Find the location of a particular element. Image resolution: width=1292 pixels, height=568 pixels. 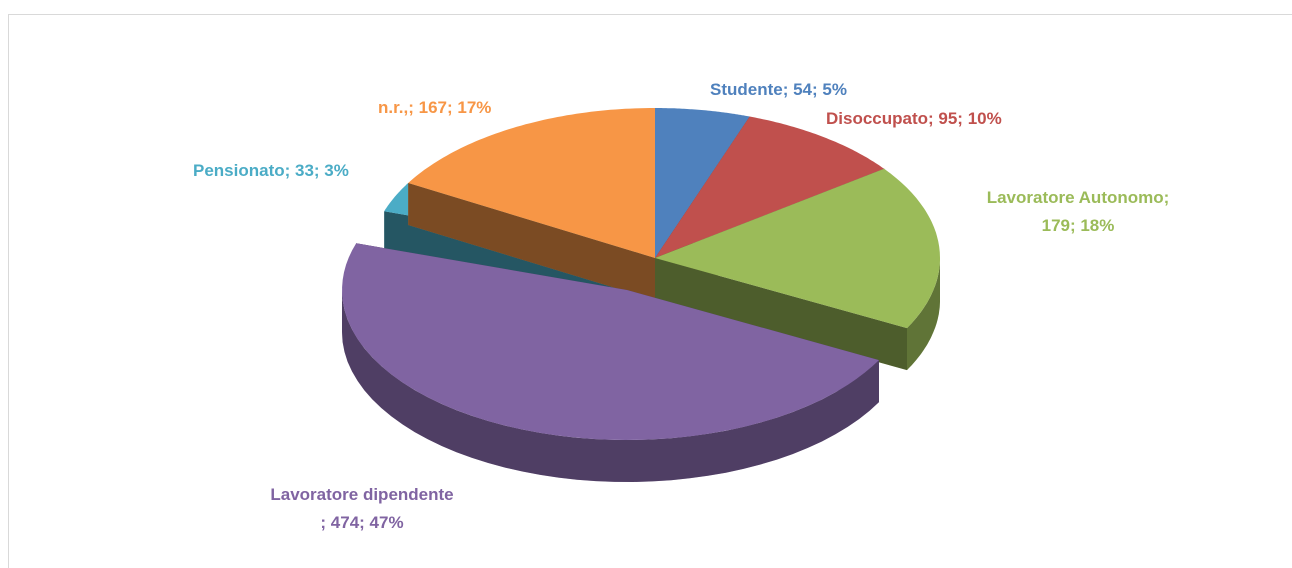

data-label: Disoccupato; 95; 10% is located at coordinates (914, 118).